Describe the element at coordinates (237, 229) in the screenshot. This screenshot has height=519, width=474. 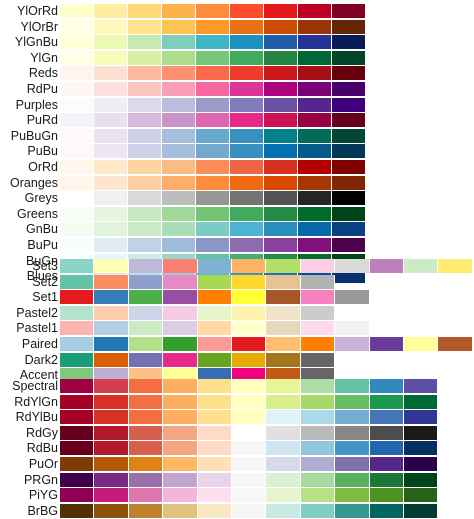
I see `palette-row-gnbu: GnBu` at that location.